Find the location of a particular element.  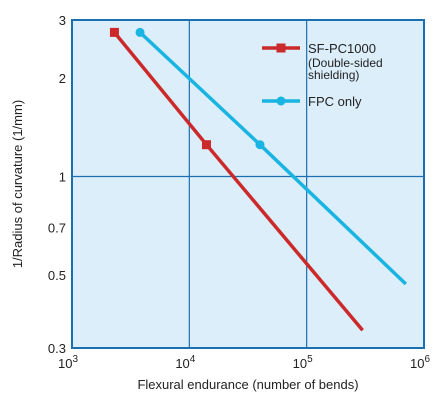

y-tick-label-4: 2 is located at coordinates (62, 78).